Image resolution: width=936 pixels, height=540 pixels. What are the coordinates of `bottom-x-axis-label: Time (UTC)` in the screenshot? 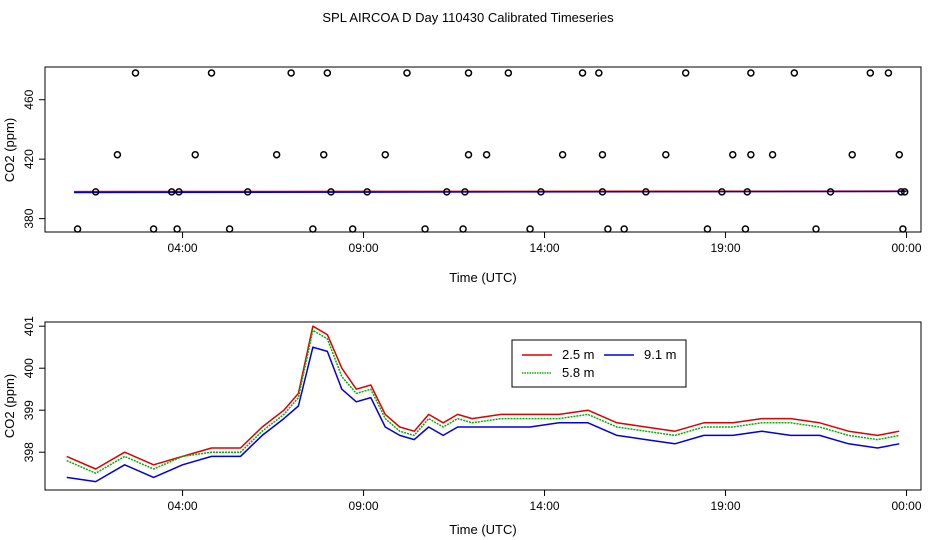 It's located at (482, 529).